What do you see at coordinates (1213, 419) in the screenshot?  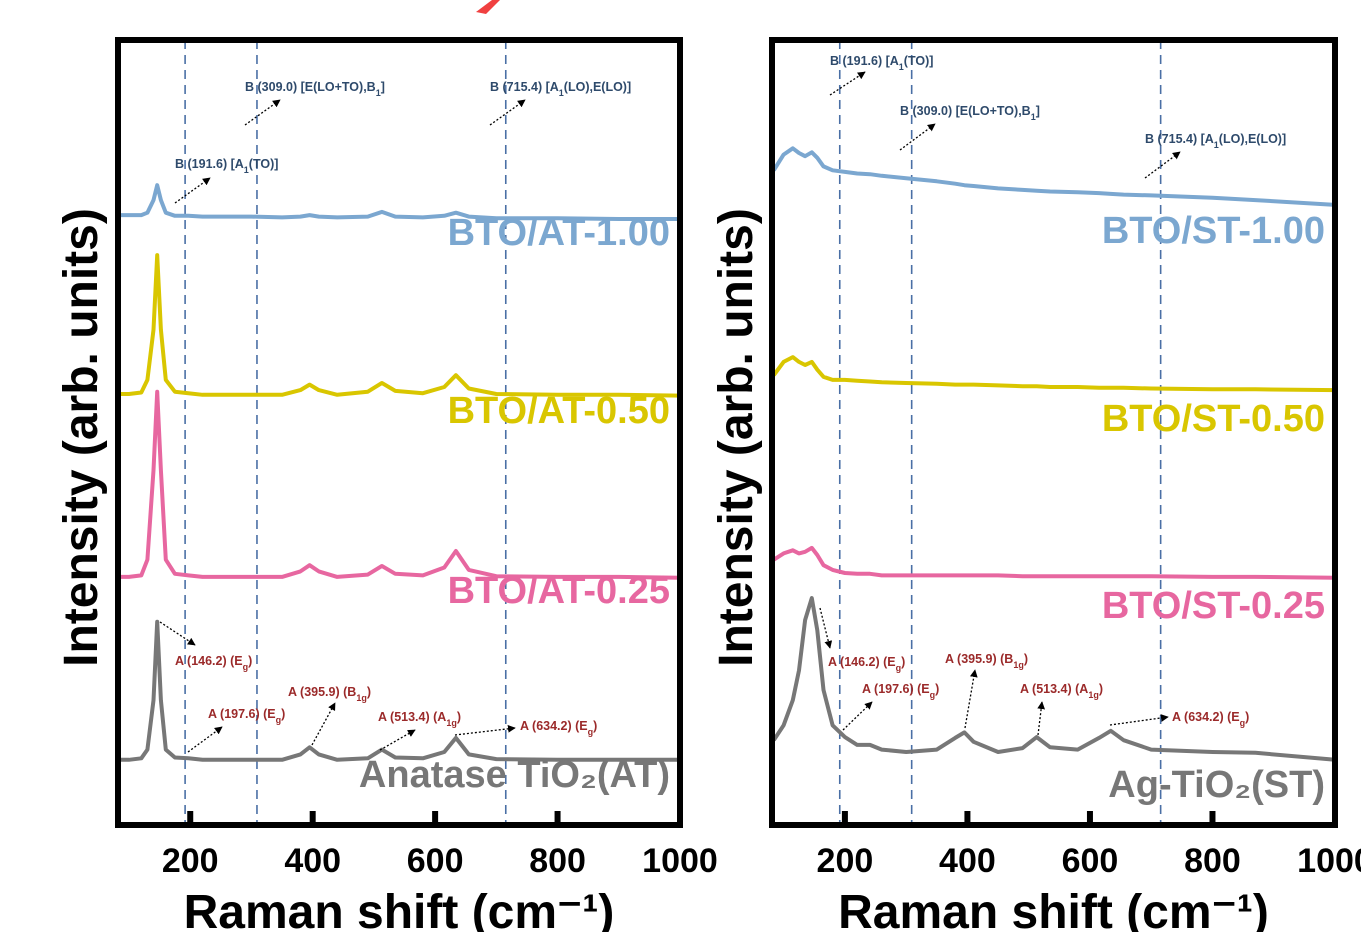 I see `series-label: BTO/ST-0.50` at bounding box center [1213, 419].